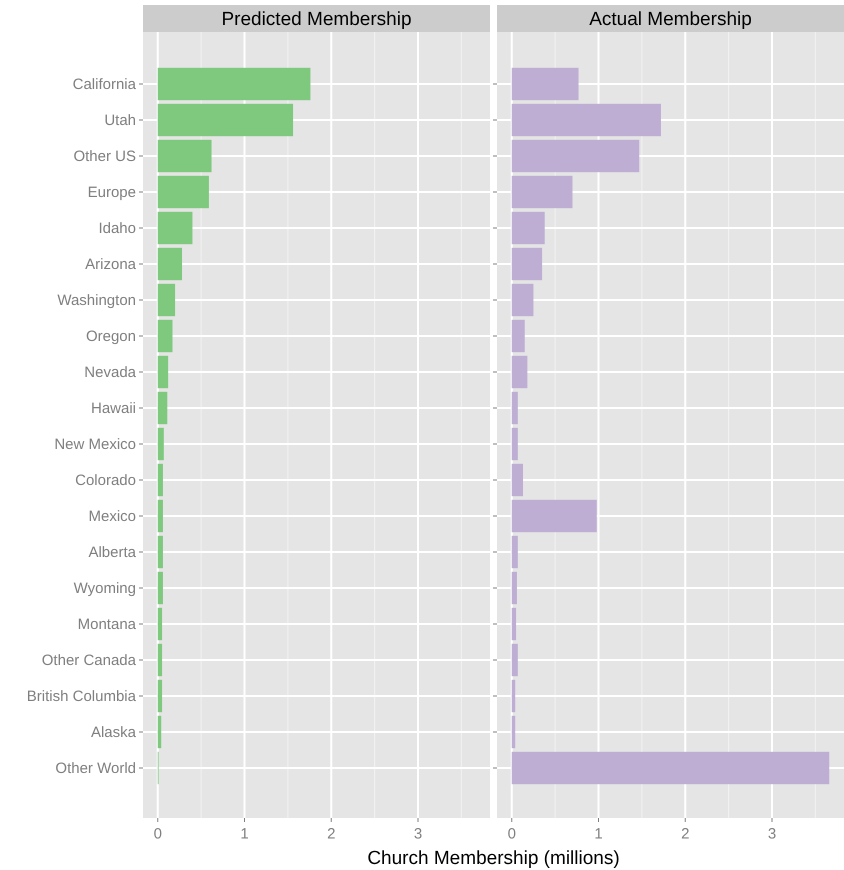 The width and height of the screenshot is (844, 870). Describe the element at coordinates (104, 84) in the screenshot. I see `y-tick-label: California` at that location.